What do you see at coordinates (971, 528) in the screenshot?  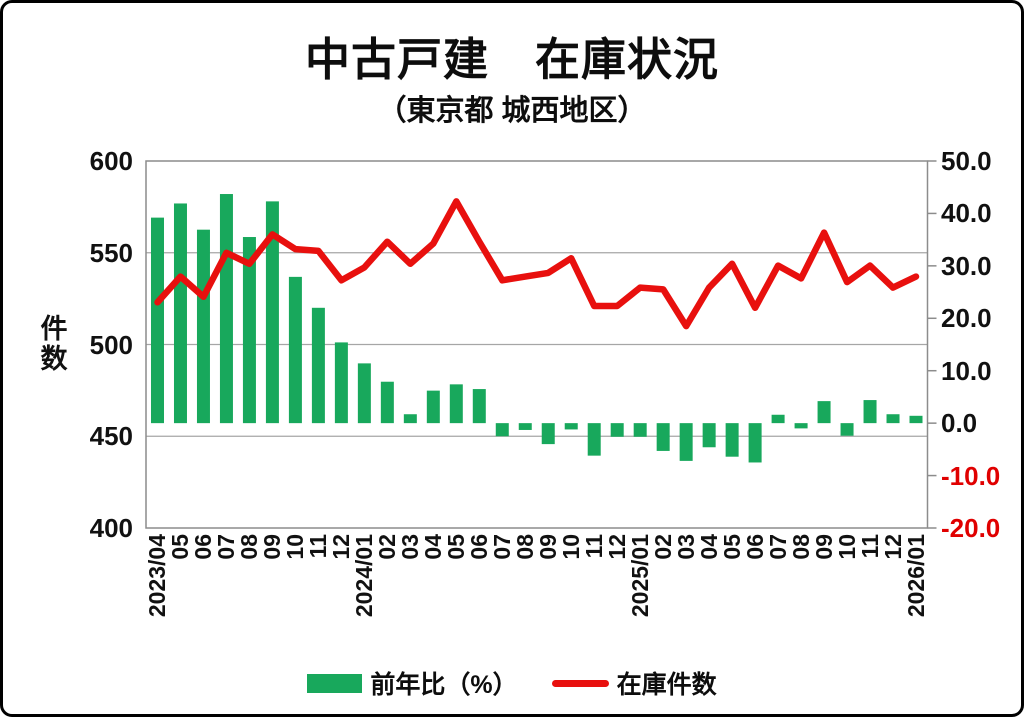 I see `right-axis-tick-label: -20.0` at bounding box center [971, 528].